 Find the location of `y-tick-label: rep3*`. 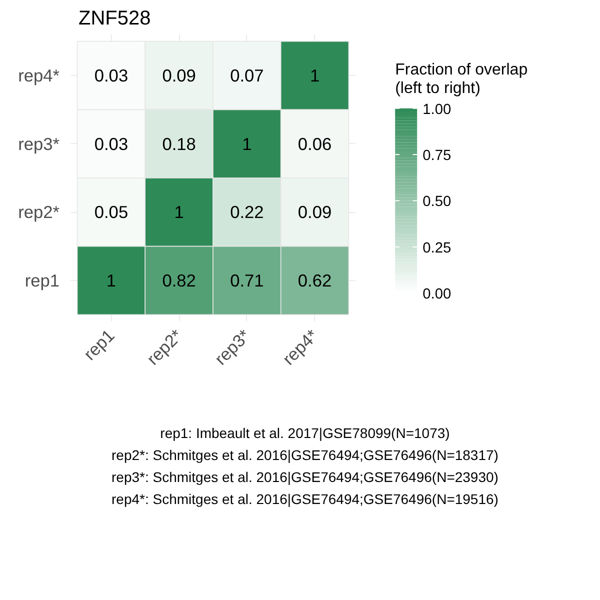

y-tick-label: rep3* is located at coordinates (39, 144).